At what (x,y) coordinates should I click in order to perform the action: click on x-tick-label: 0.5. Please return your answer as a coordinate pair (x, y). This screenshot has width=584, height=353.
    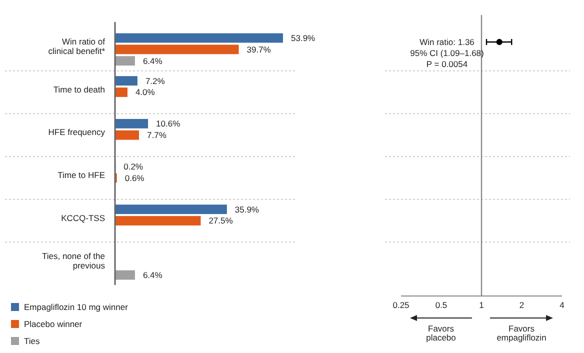
    Looking at the image, I should click on (441, 305).